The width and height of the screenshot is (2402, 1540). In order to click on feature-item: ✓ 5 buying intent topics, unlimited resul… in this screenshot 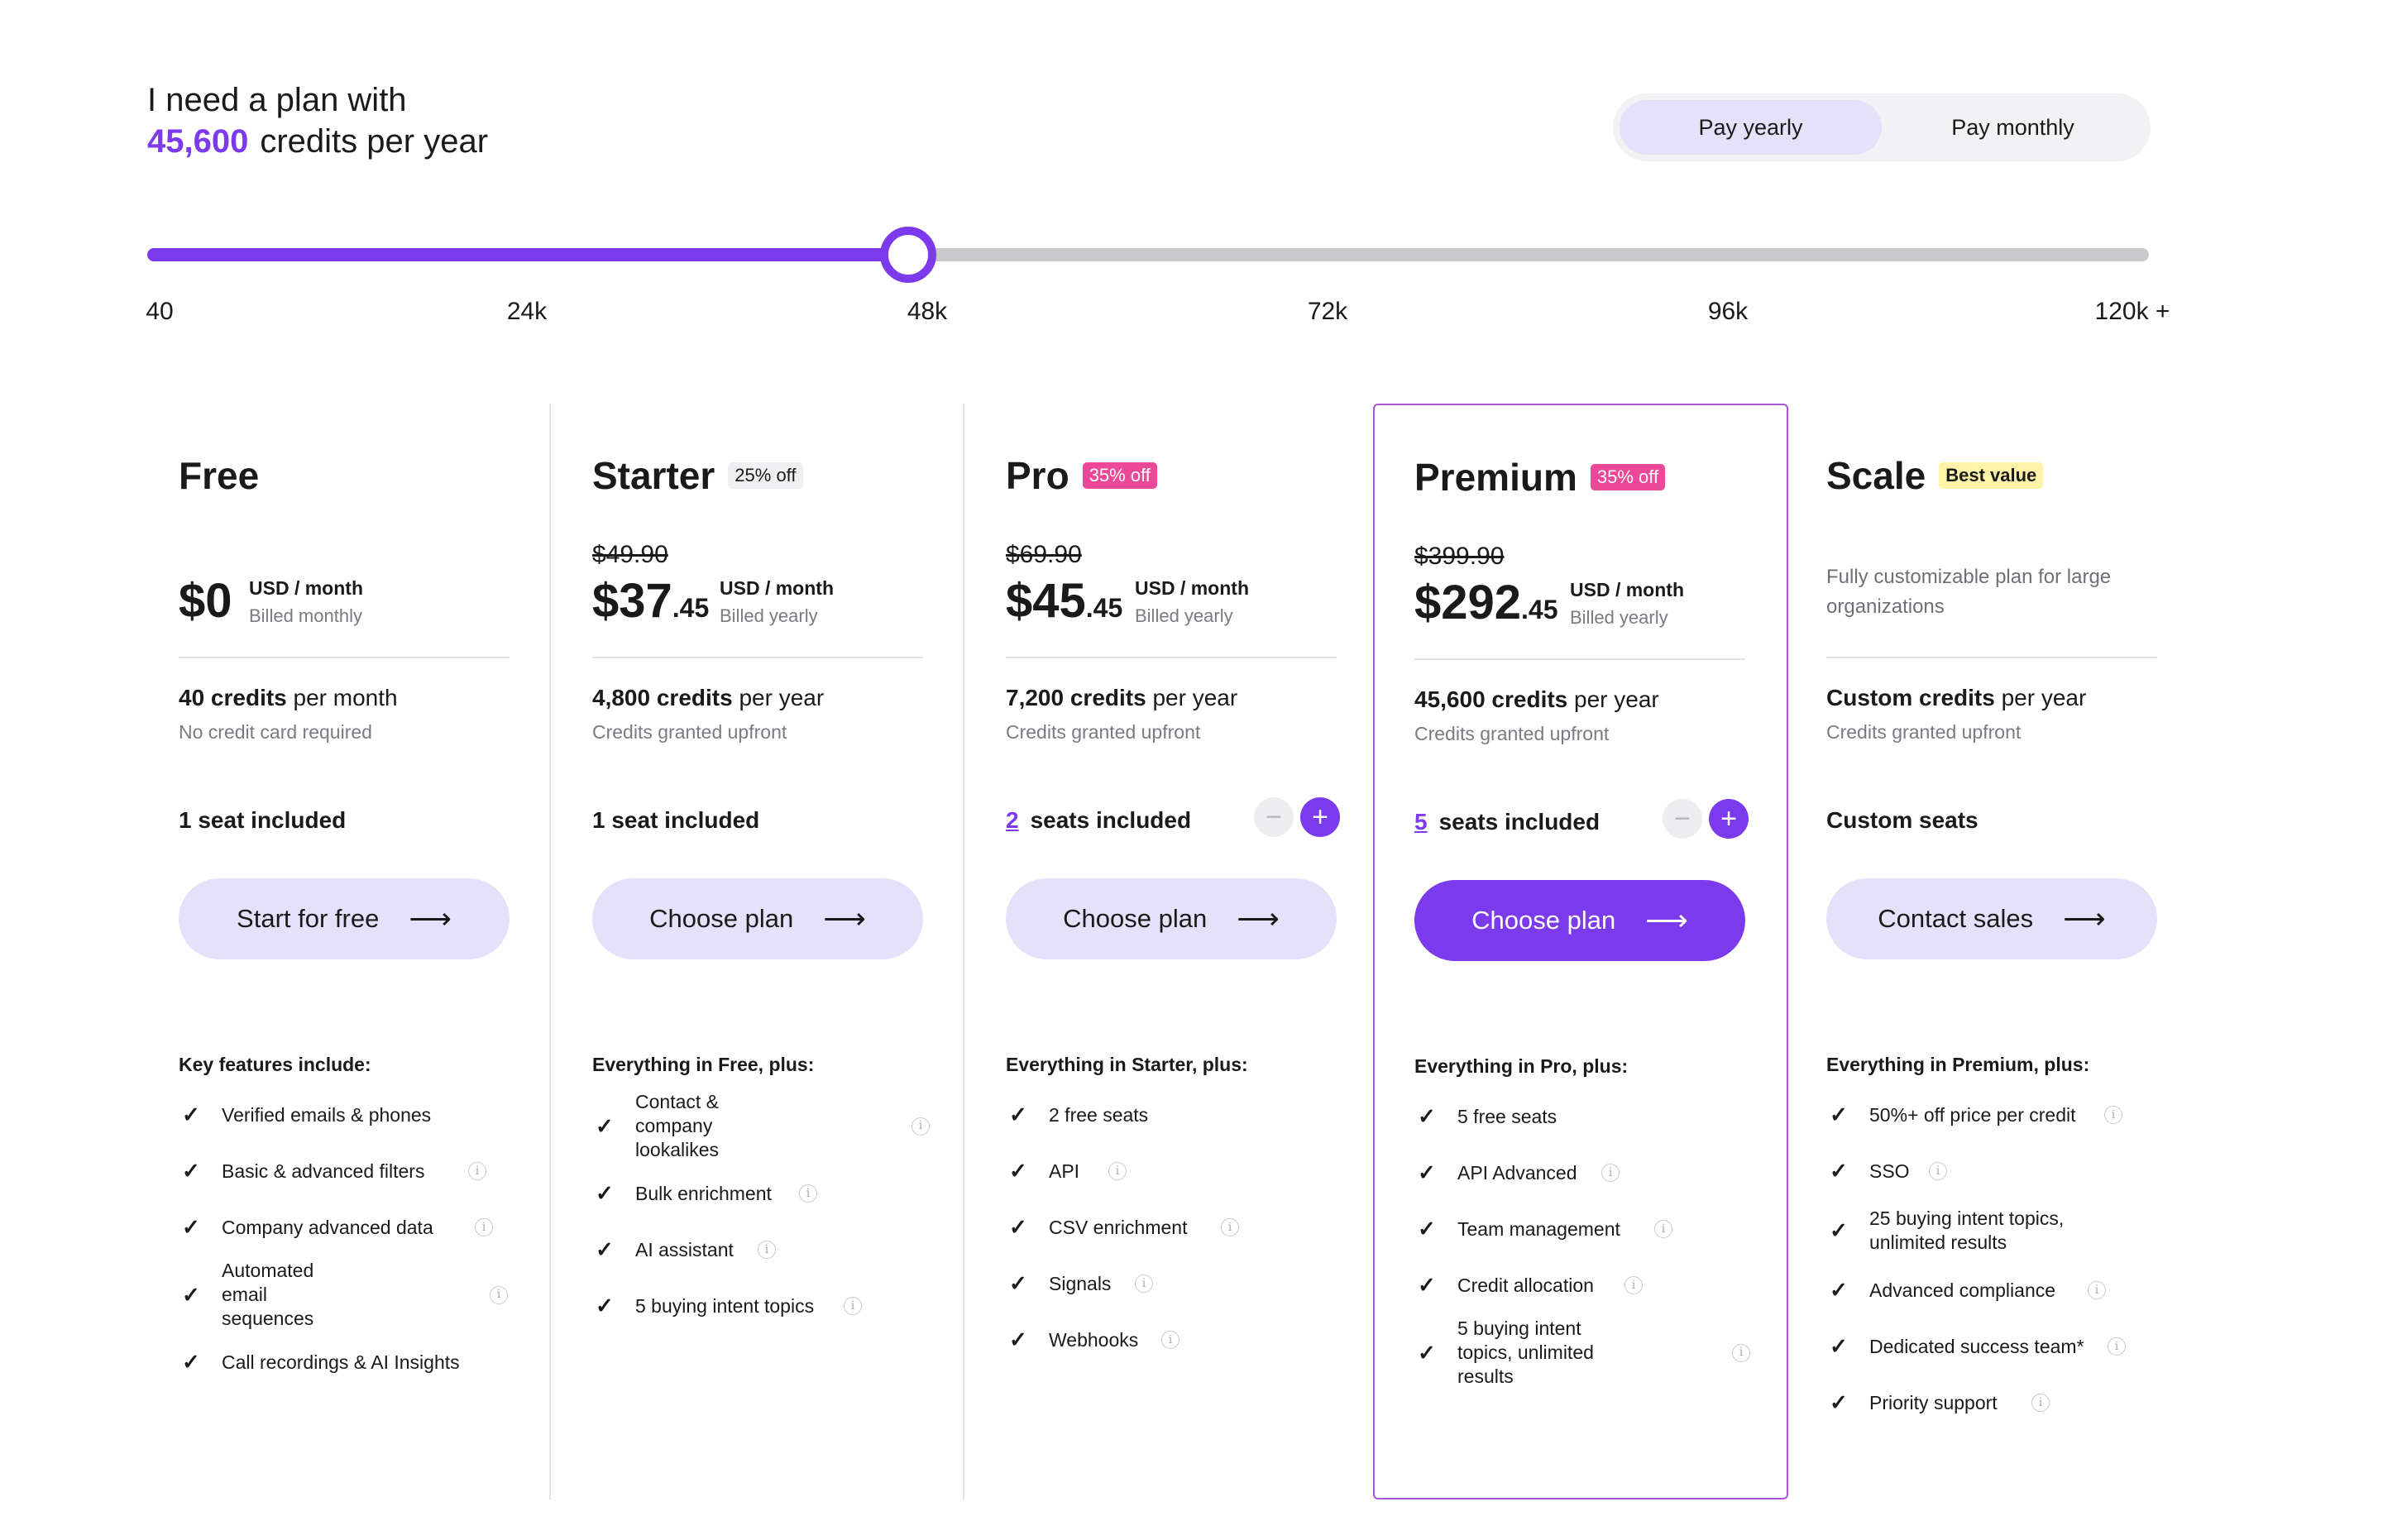, I will do `click(1584, 1353)`.